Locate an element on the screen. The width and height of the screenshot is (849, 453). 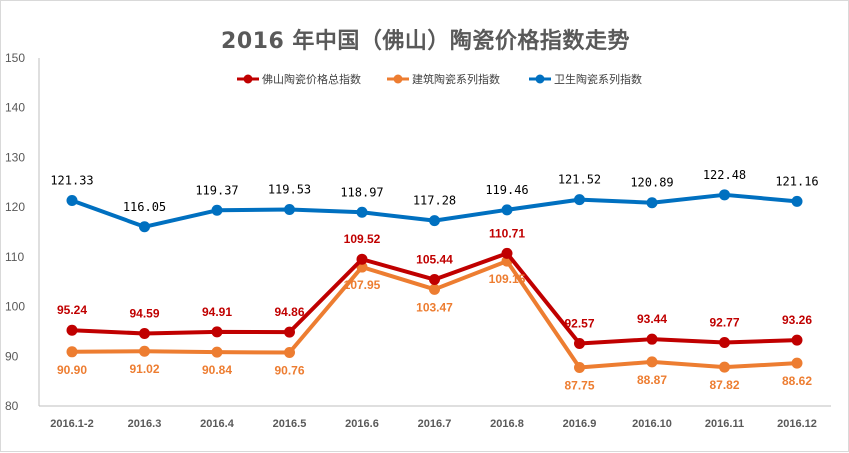
data-label: 121.52 is located at coordinates (579, 180).